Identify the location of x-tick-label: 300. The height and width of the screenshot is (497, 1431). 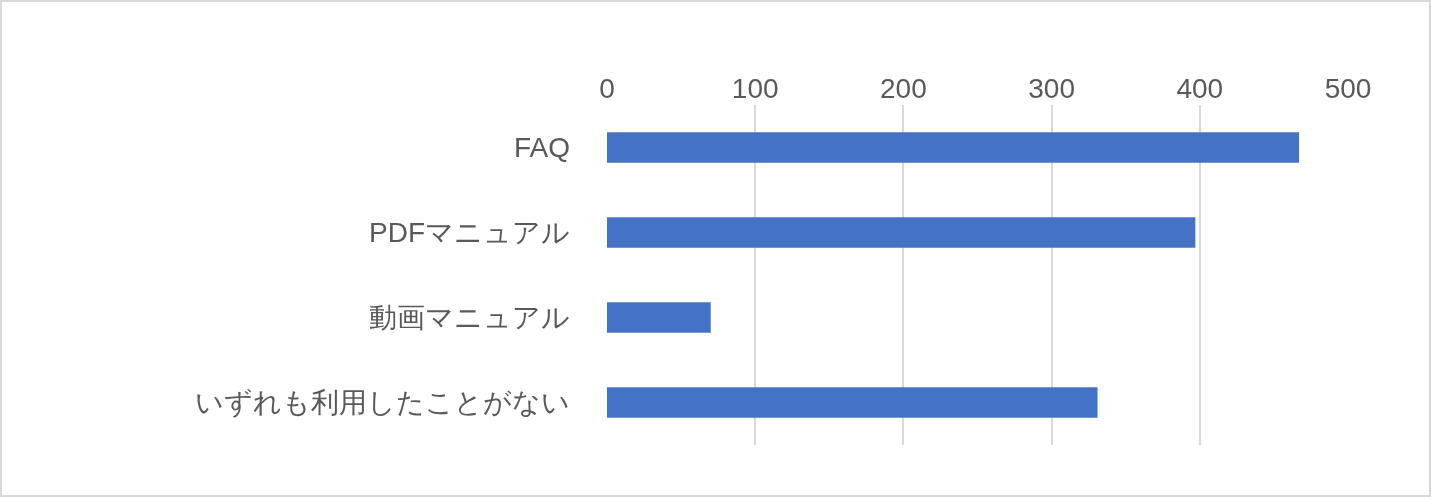
(1051, 89).